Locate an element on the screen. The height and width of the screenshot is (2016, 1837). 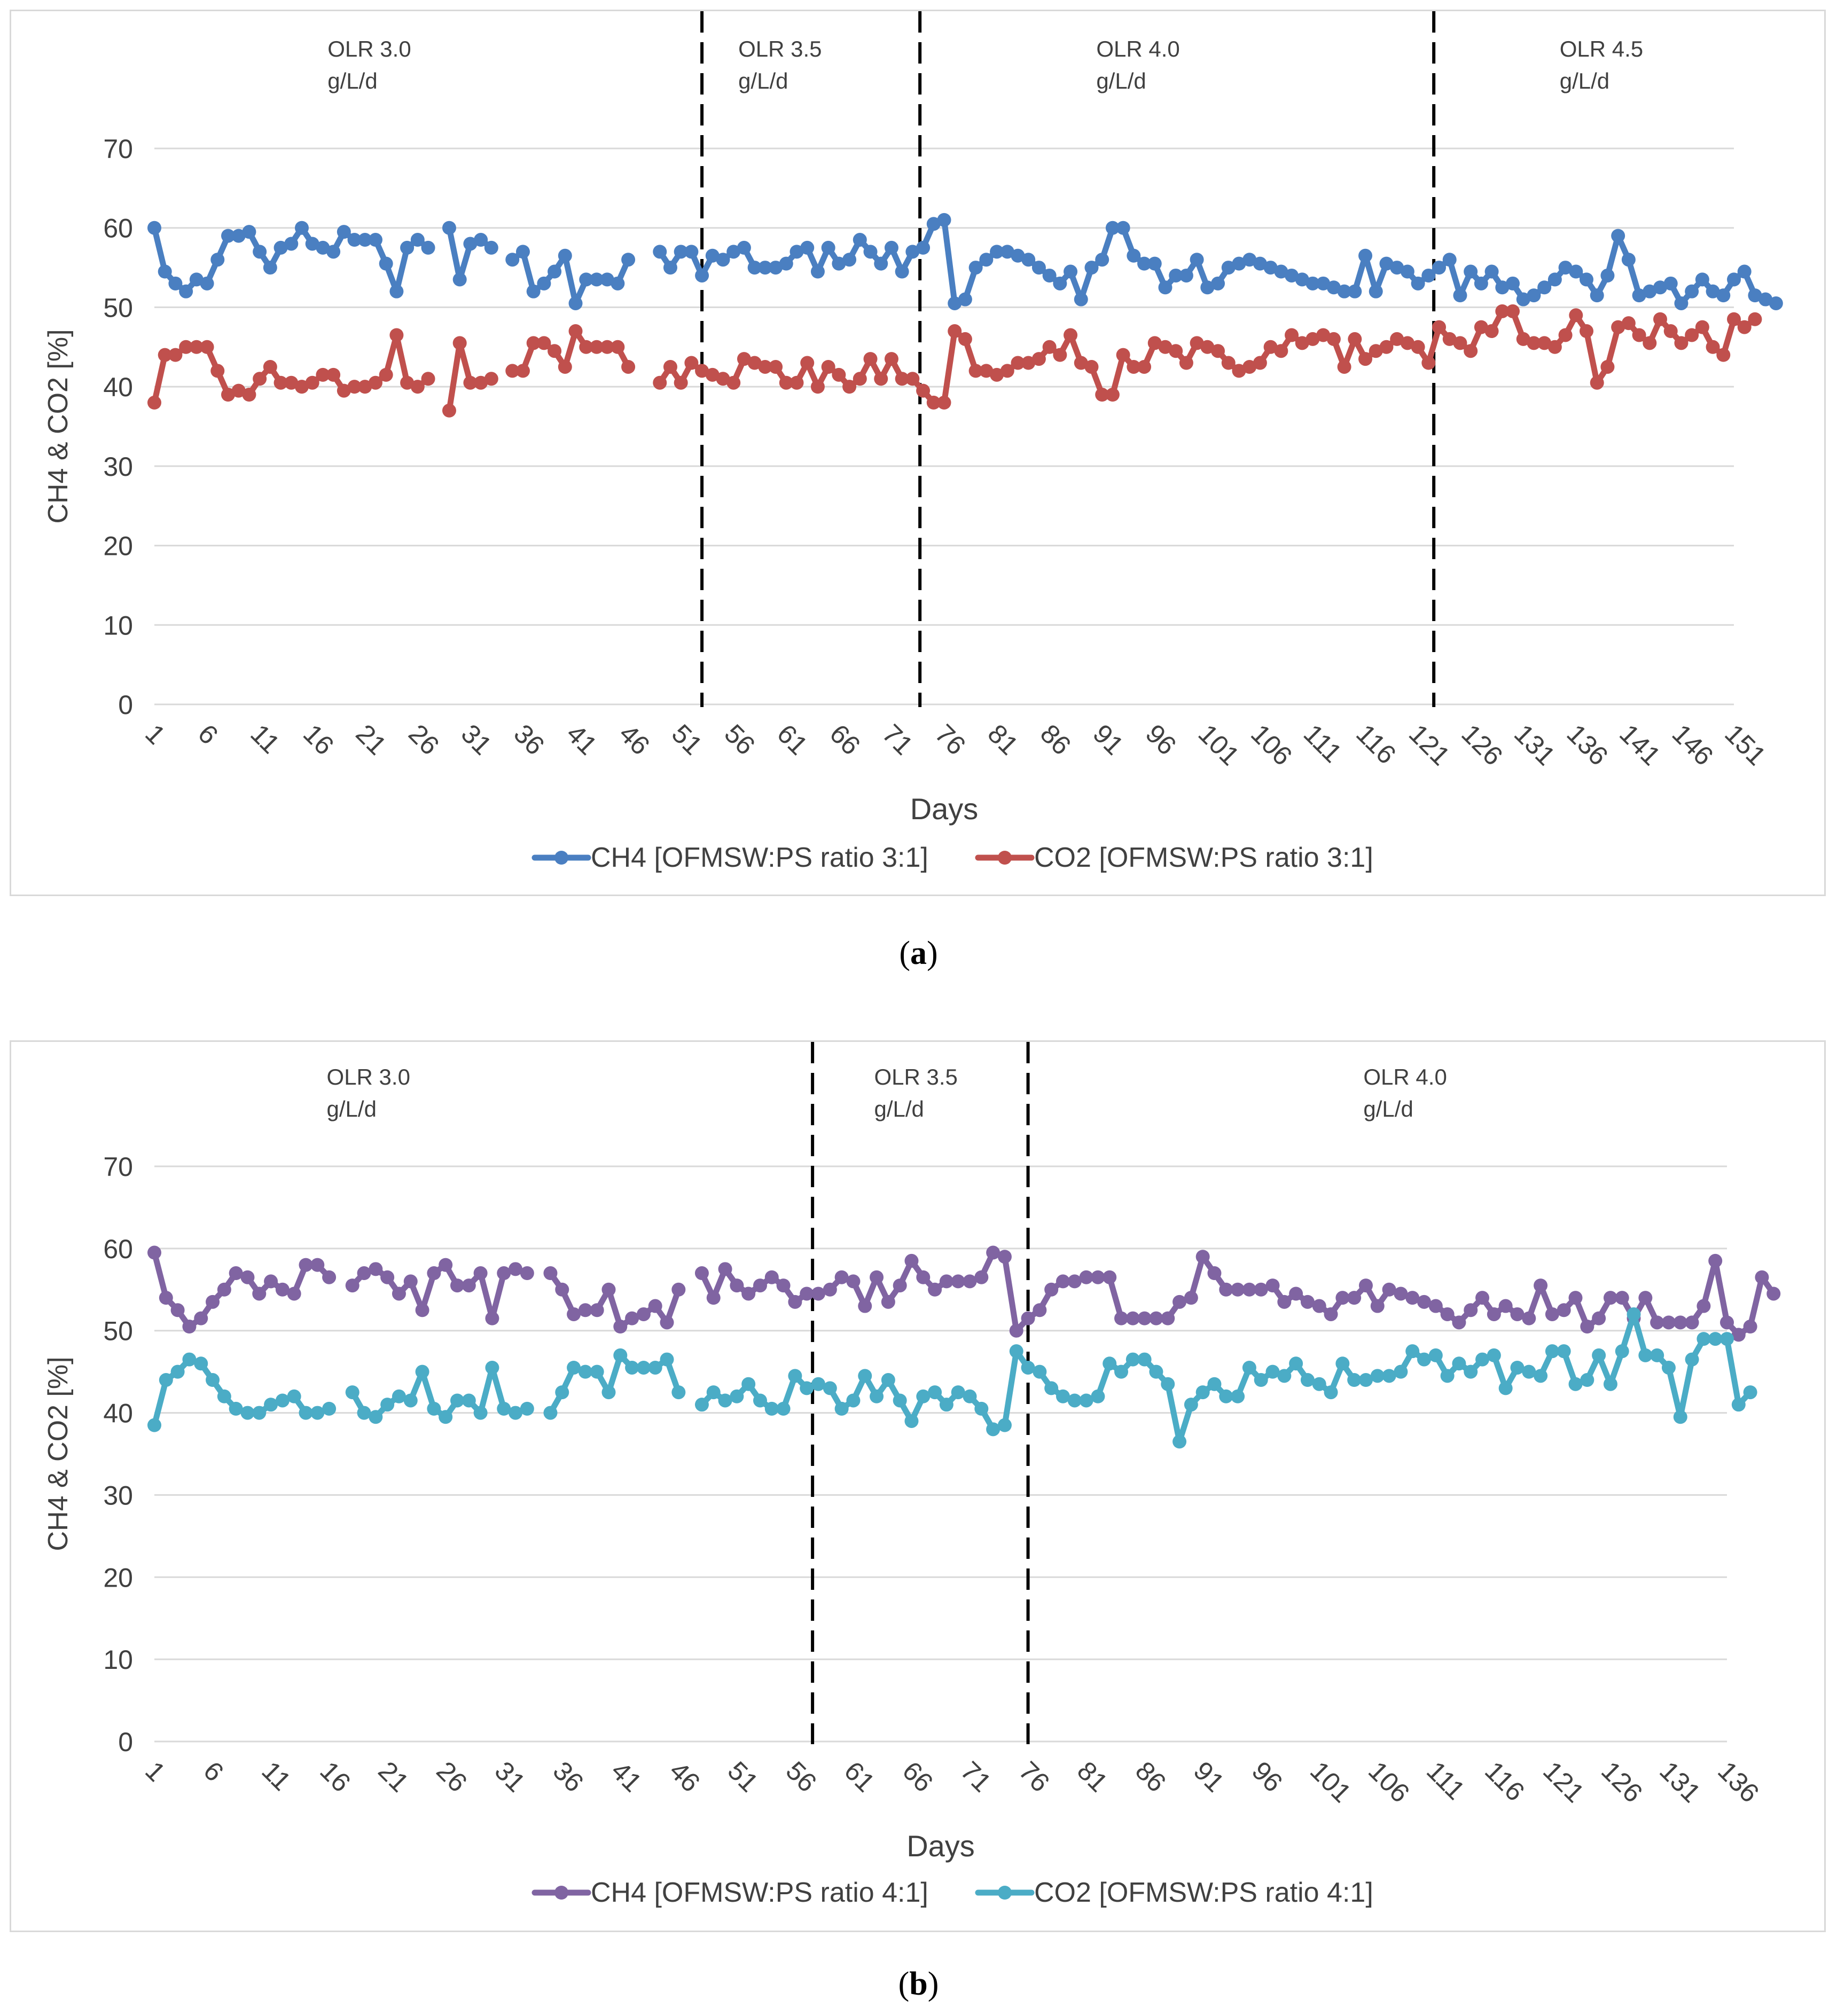
chart-a-region-unit: g/L/d is located at coordinates (1121, 80).